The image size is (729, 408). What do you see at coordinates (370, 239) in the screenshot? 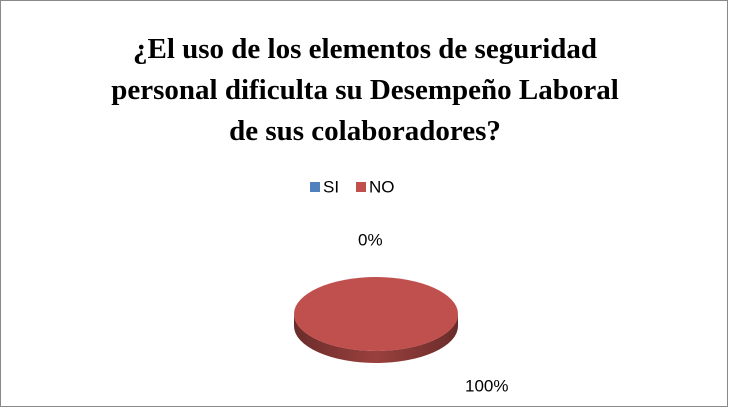
I see `data-label: 0%` at bounding box center [370, 239].